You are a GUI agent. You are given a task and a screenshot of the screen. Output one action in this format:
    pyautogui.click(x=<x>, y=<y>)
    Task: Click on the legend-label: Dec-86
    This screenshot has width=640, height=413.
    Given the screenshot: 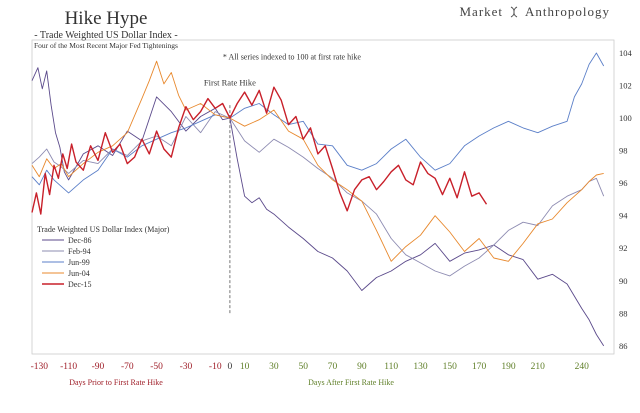 What is the action you would take?
    pyautogui.click(x=80, y=240)
    